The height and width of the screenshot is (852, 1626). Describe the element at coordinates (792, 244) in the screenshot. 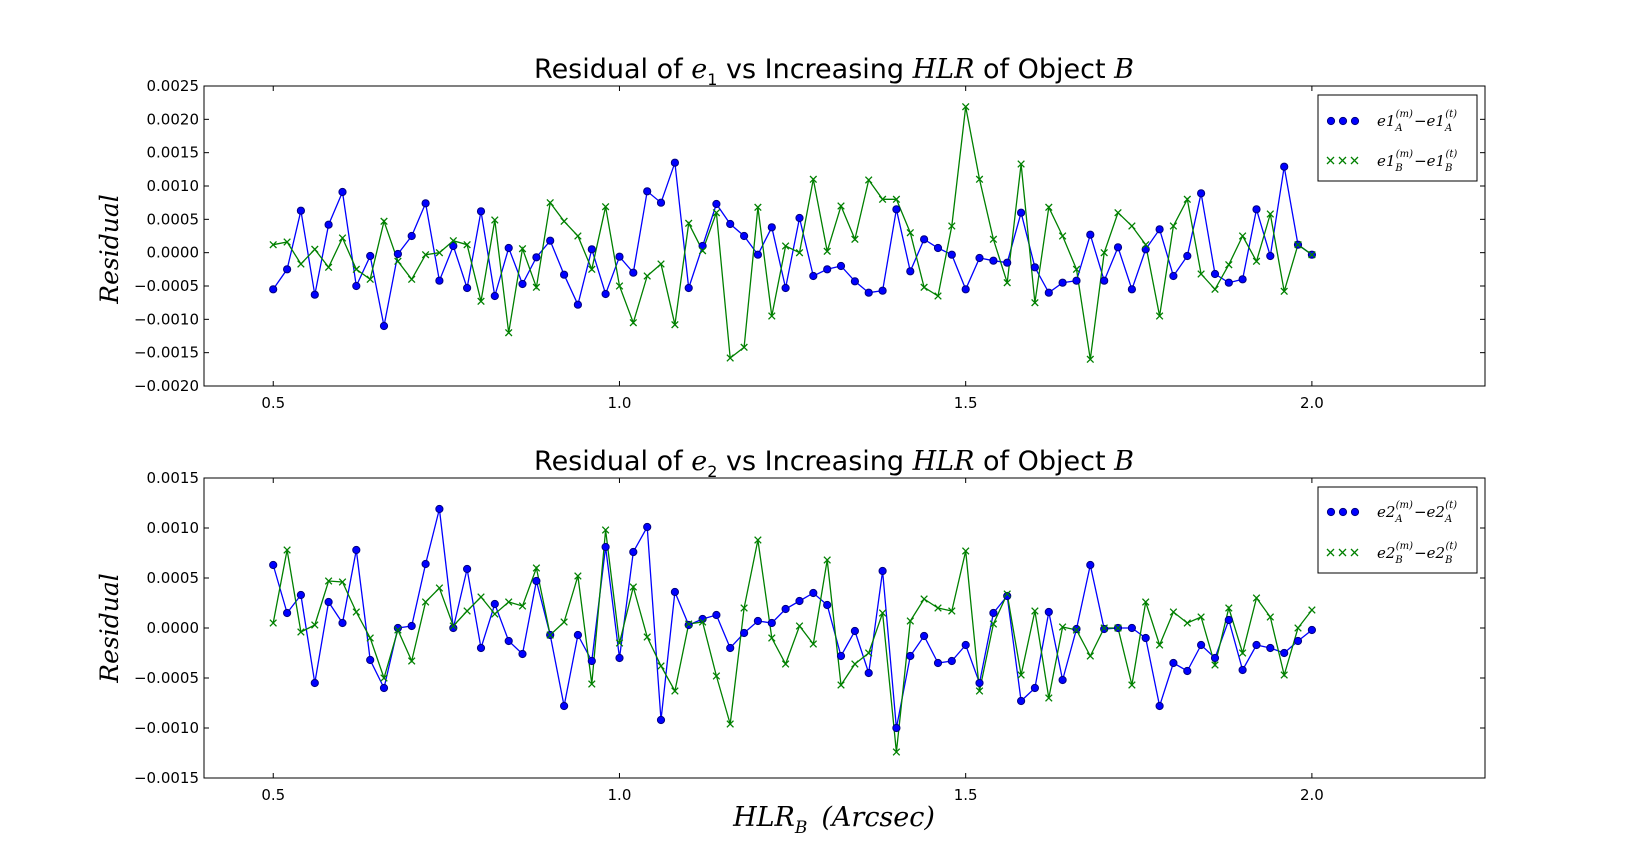

I see `series-line-a` at that location.